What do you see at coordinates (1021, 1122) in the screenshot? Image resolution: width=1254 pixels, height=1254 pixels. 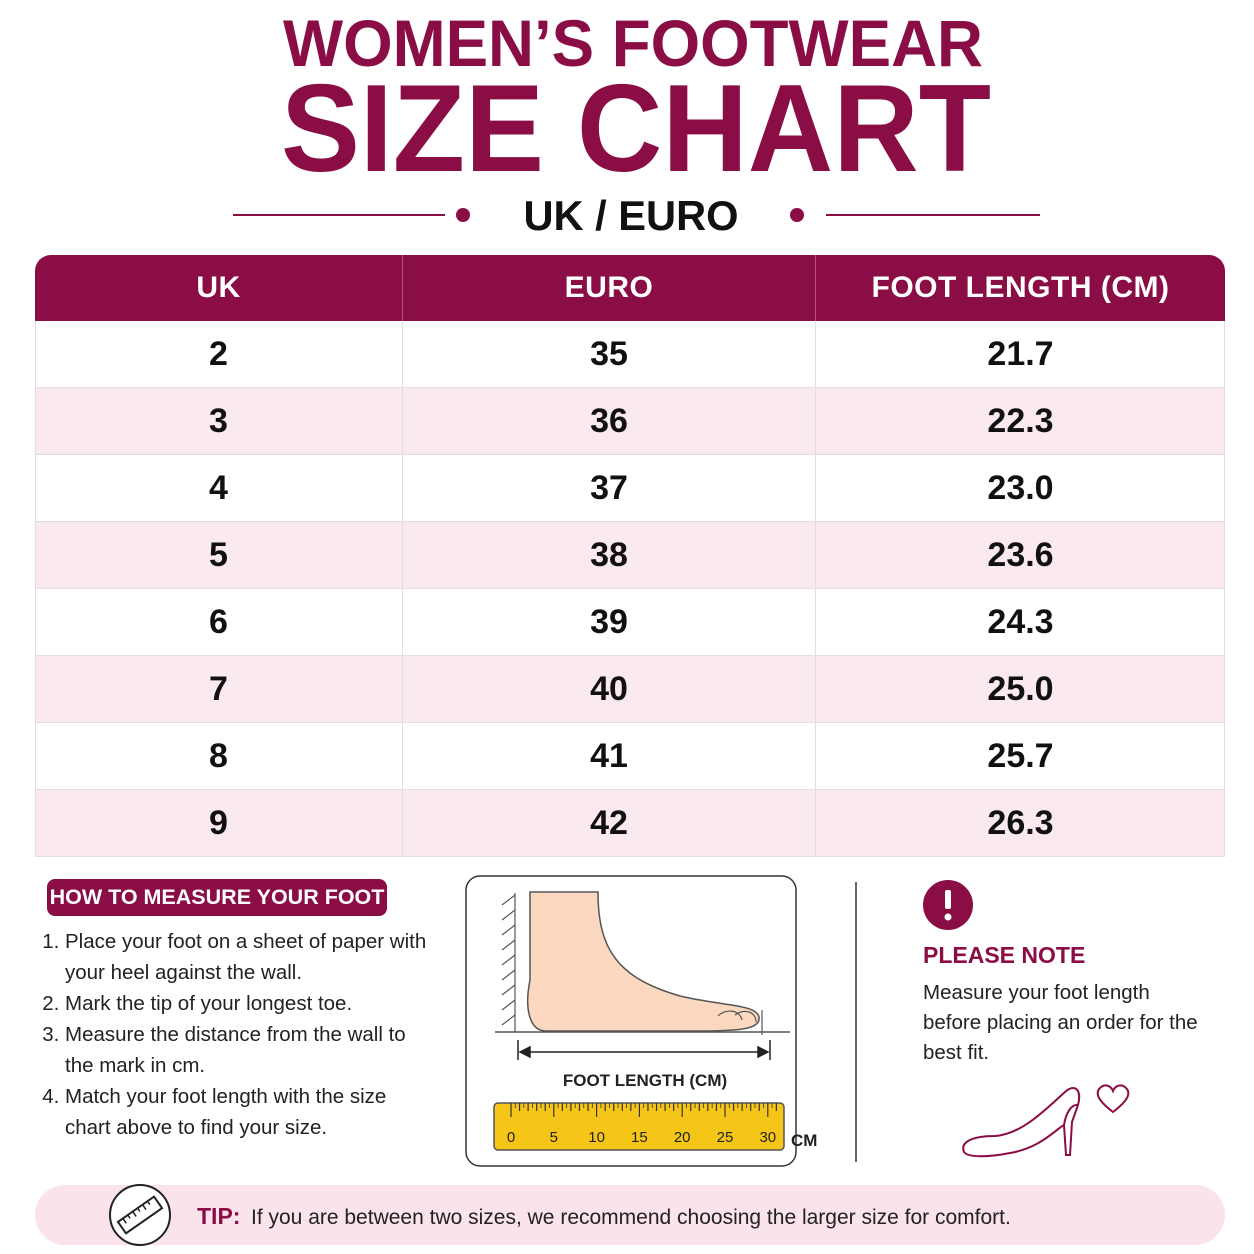 I see `shoe` at bounding box center [1021, 1122].